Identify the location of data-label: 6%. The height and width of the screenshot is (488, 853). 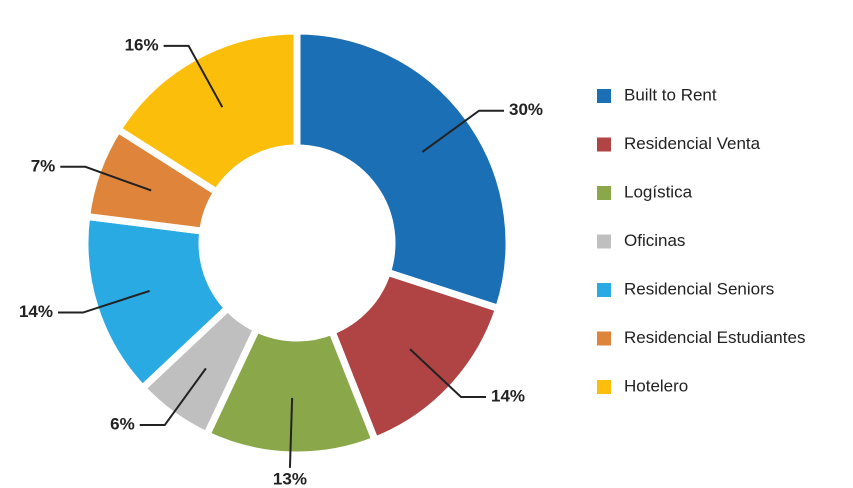
(122, 424).